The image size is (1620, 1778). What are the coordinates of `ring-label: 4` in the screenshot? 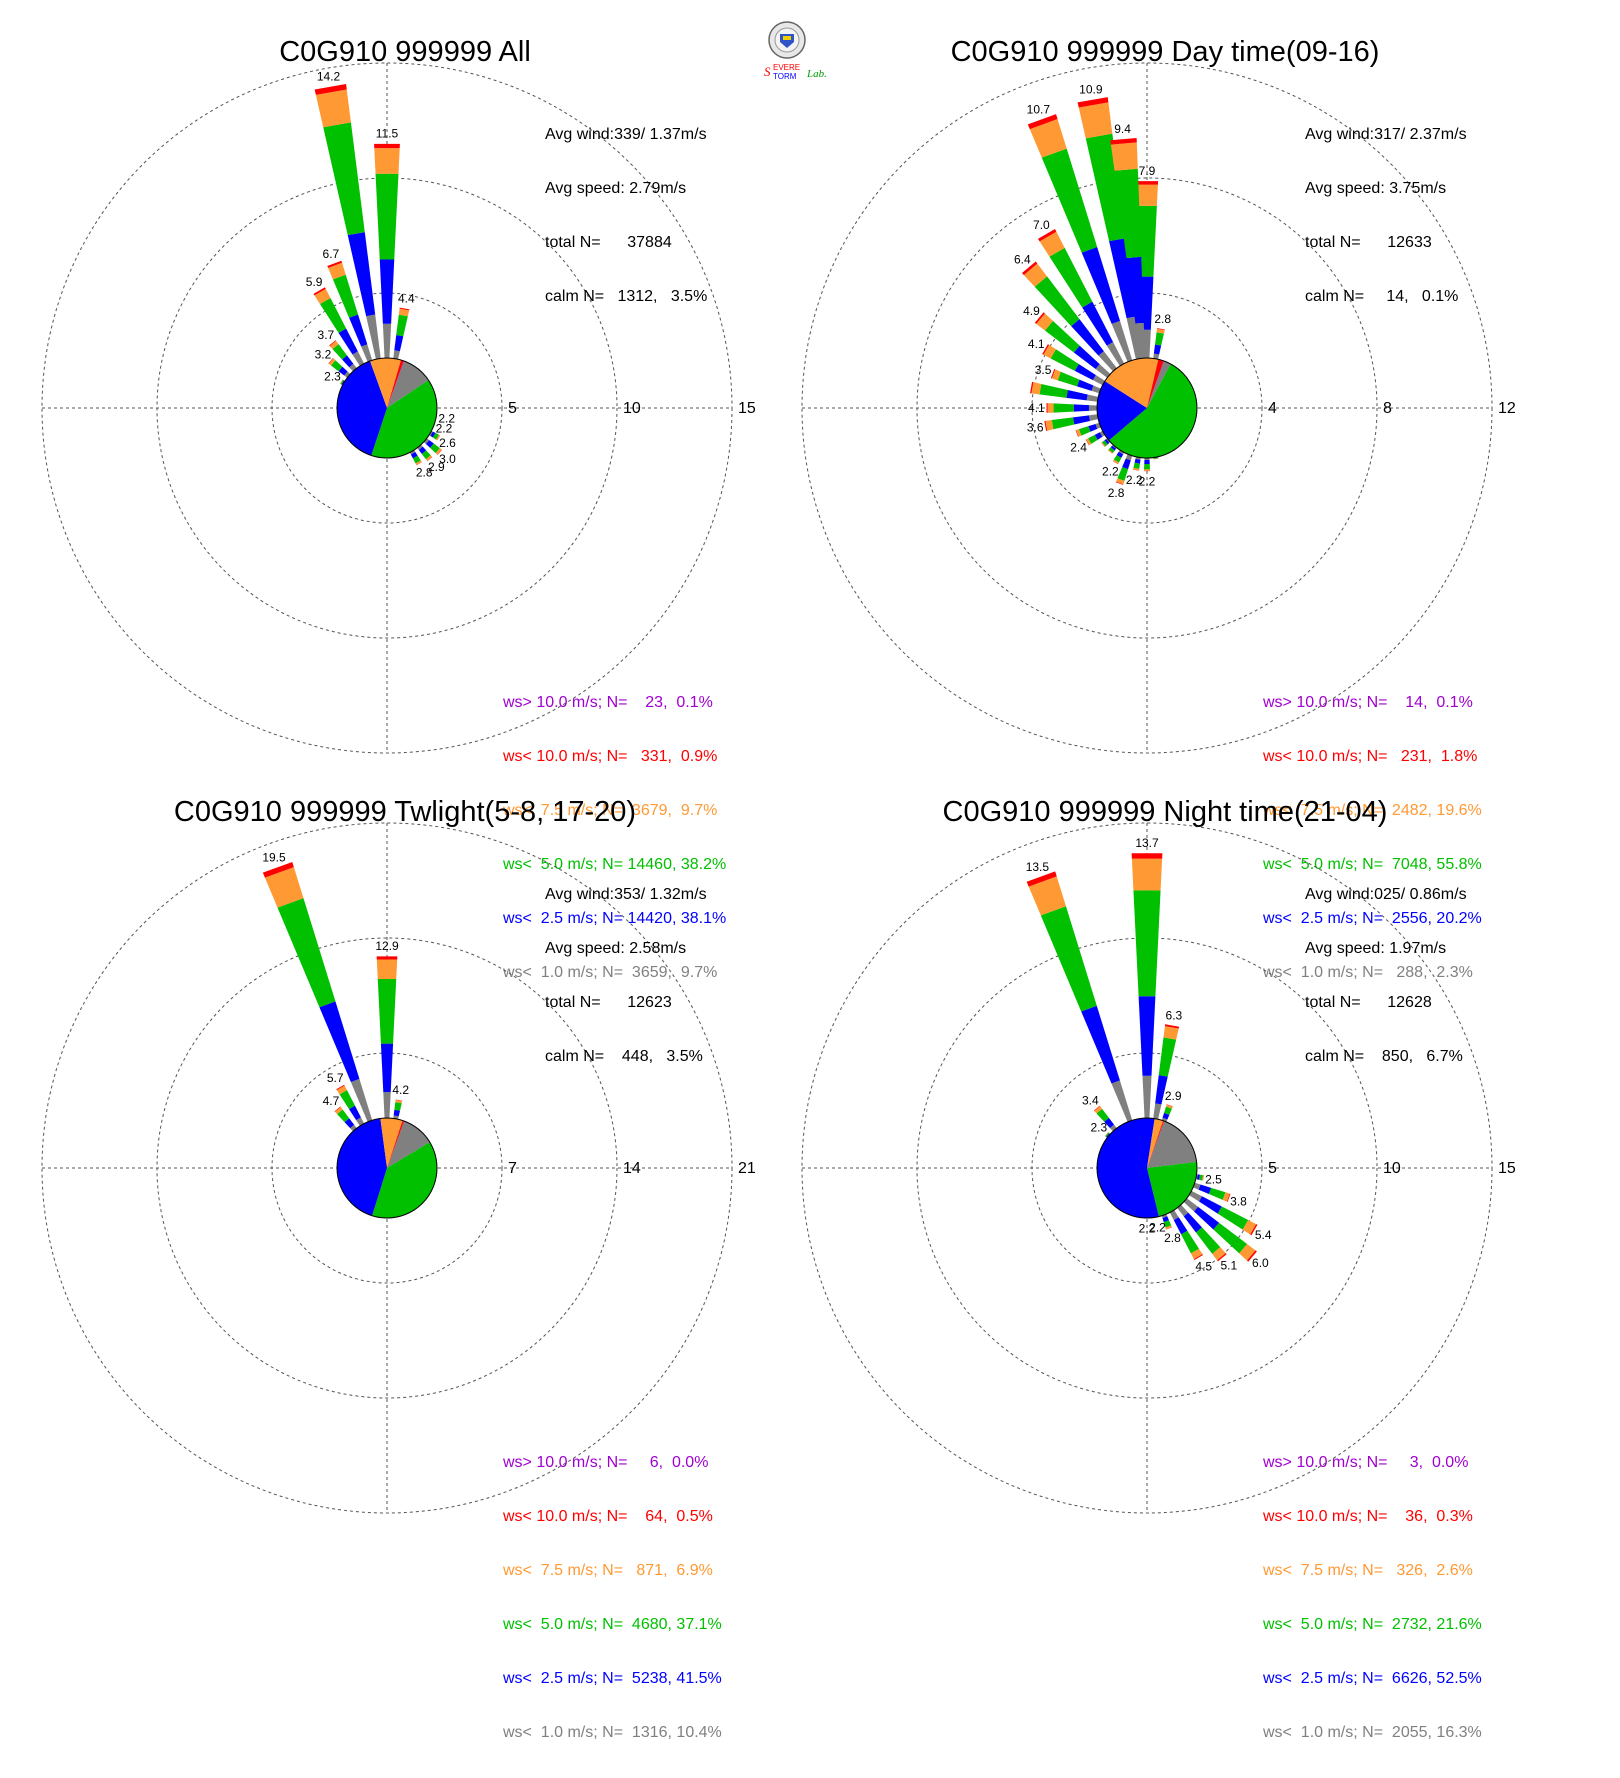 It's located at (1272, 408).